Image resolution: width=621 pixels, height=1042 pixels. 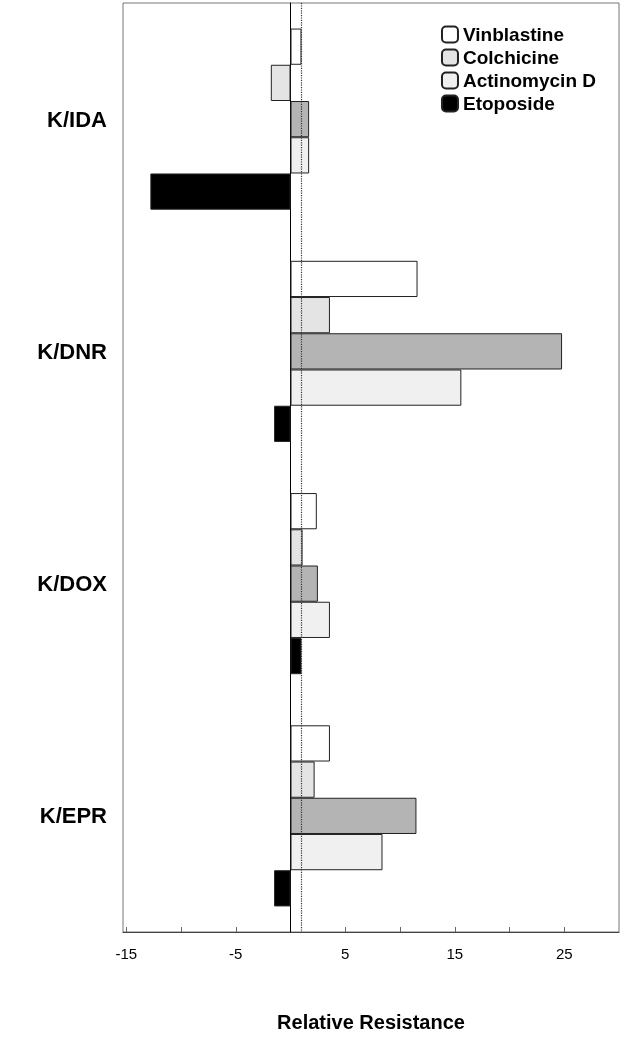 What do you see at coordinates (73, 816) in the screenshot?
I see `y-tick-label: K/EPR` at bounding box center [73, 816].